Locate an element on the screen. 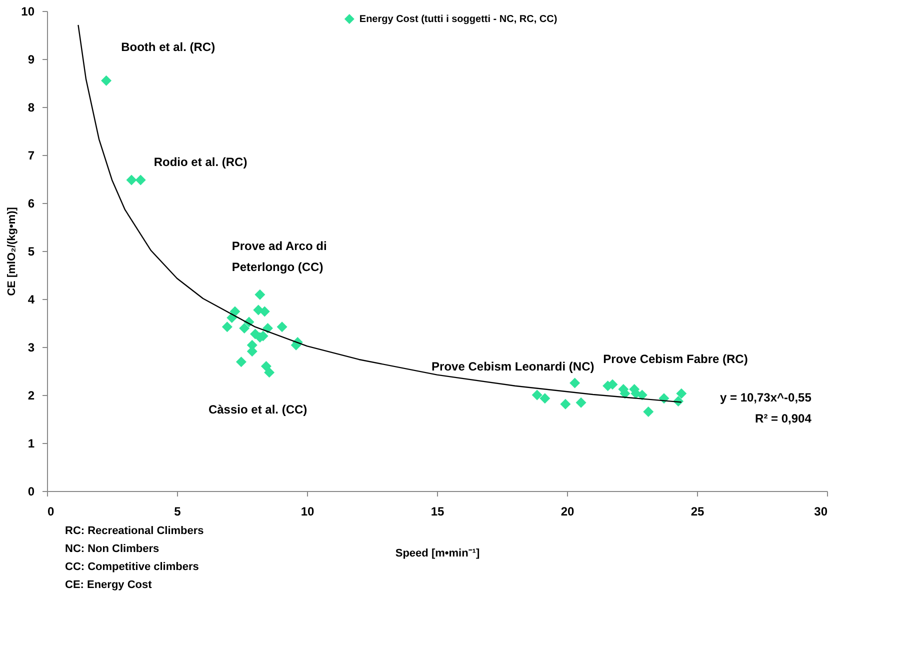 The image size is (913, 663). text: CC: Competitive climbers is located at coordinates (132, 567).